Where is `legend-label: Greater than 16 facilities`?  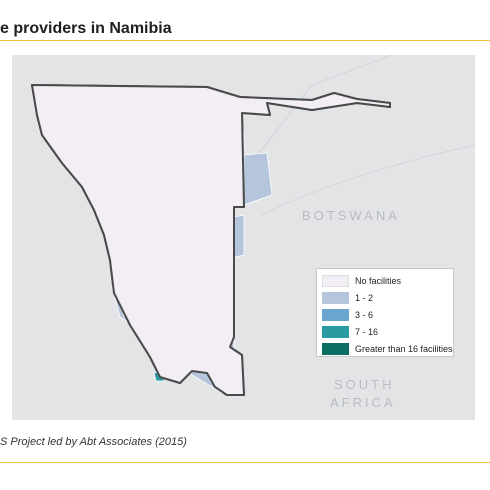
legend-label: Greater than 16 facilities is located at coordinates (404, 348).